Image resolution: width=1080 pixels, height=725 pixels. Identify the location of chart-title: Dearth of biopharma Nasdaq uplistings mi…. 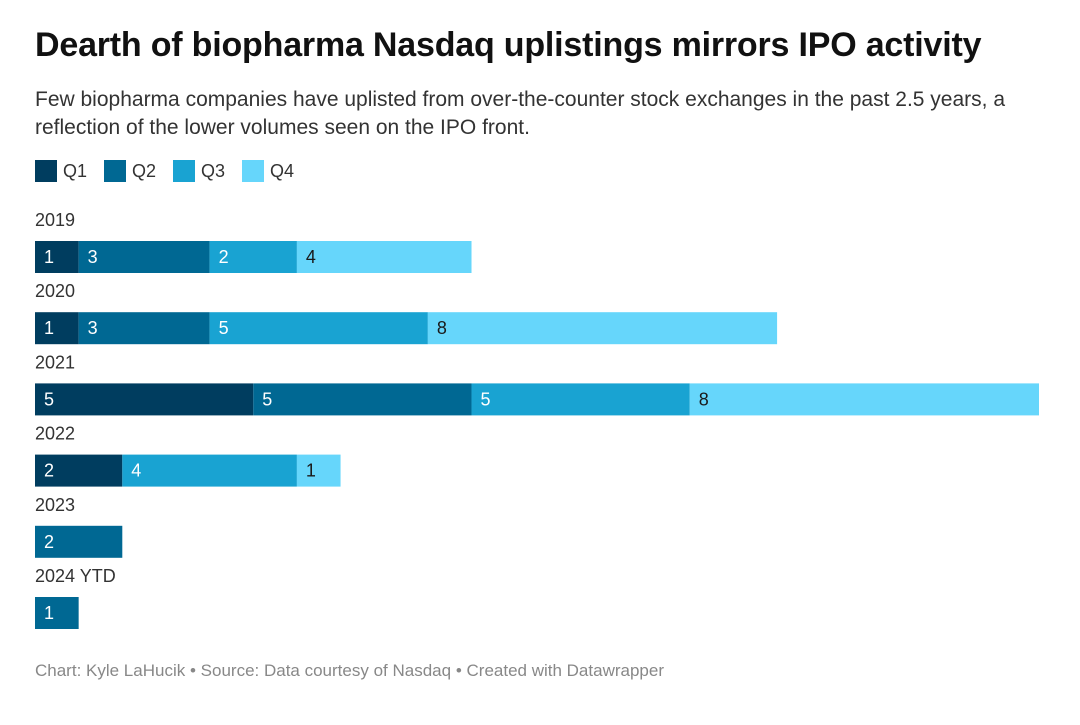
(508, 45).